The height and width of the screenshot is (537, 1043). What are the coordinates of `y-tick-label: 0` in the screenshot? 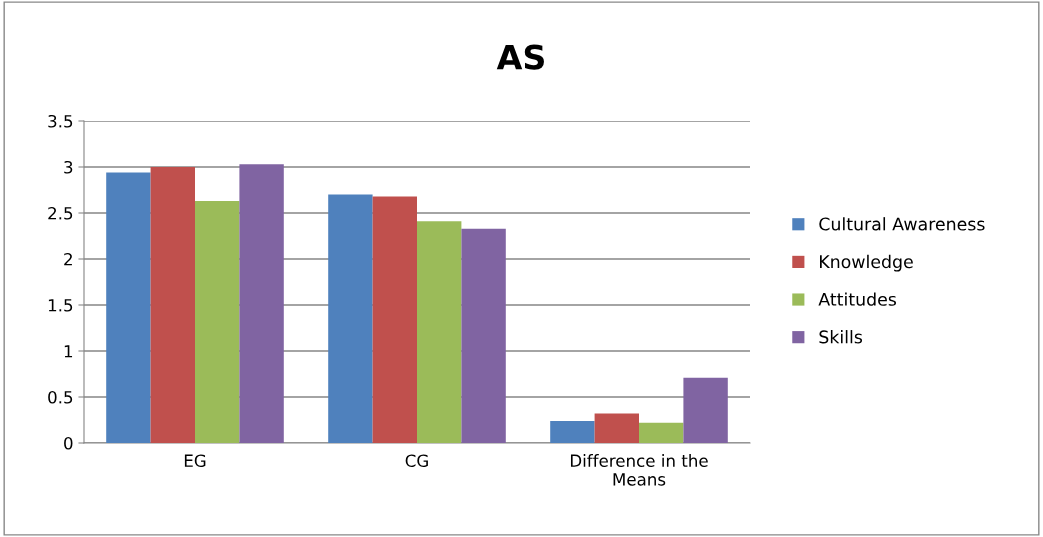 It's located at (68, 443).